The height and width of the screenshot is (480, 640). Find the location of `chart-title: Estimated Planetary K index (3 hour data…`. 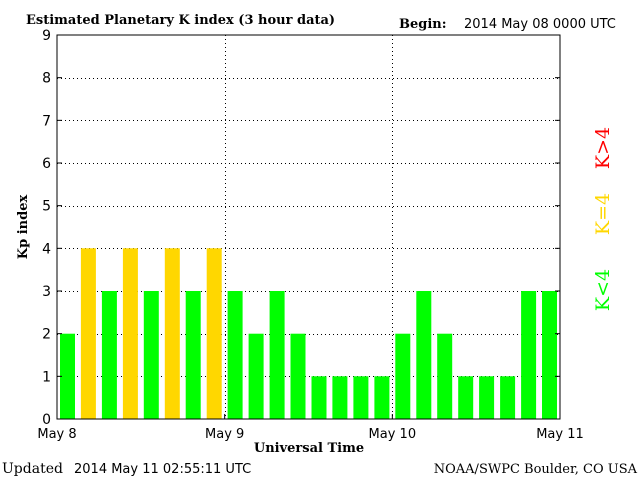

chart-title: Estimated Planetary K index (3 hour data… is located at coordinates (180, 20).